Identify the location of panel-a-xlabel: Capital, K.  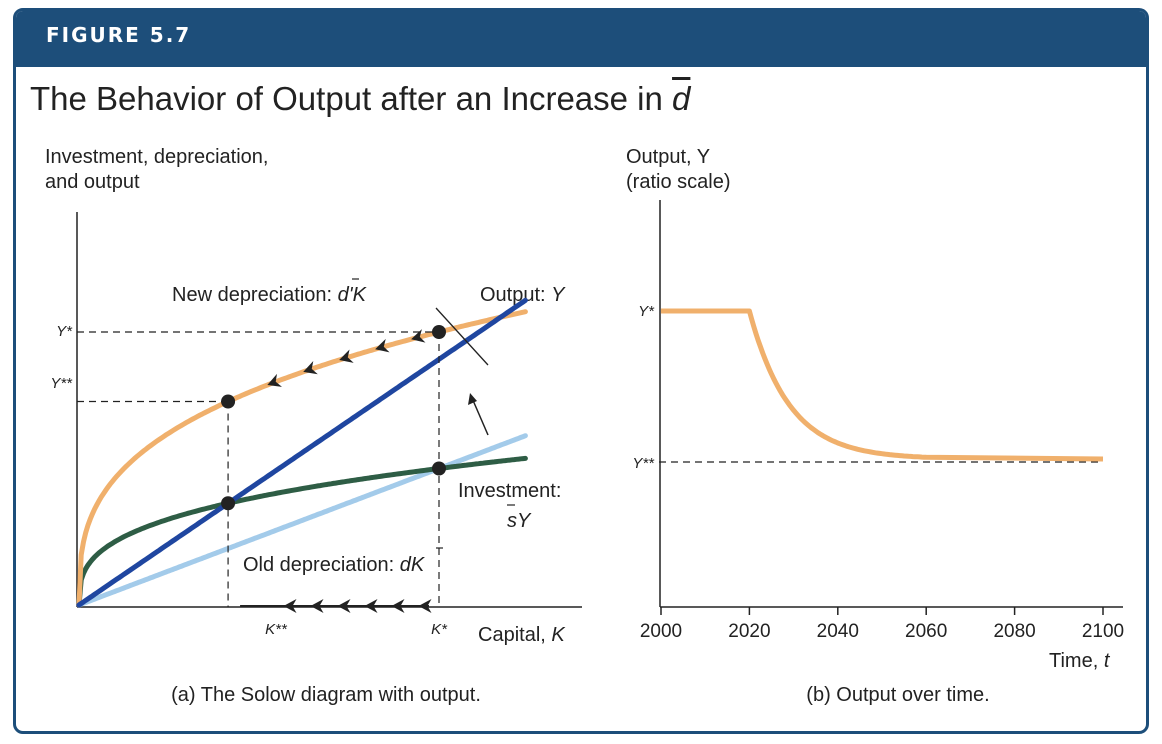
(522, 635).